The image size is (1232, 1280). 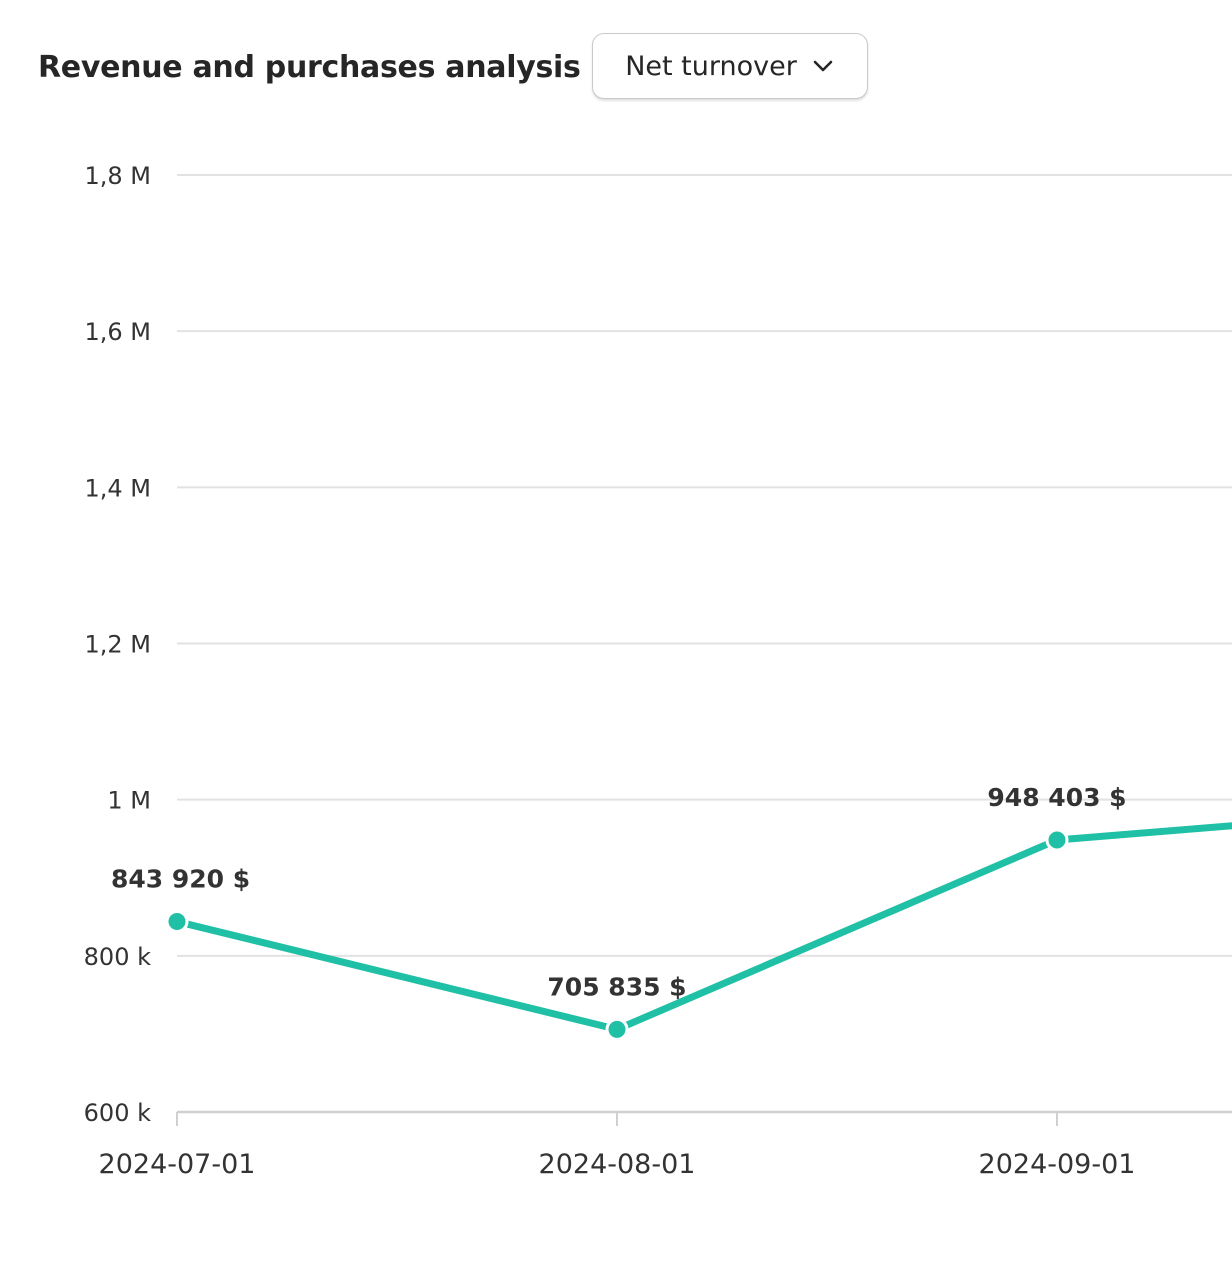 I want to click on series-line, so click(x=702, y=927).